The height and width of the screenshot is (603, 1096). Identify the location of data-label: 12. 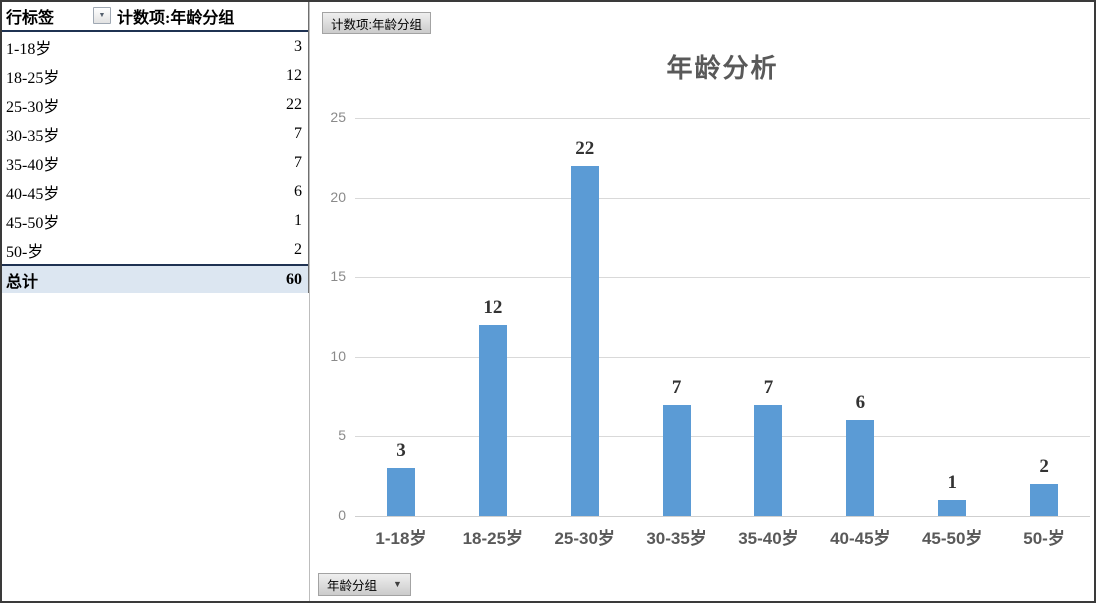
(493, 307).